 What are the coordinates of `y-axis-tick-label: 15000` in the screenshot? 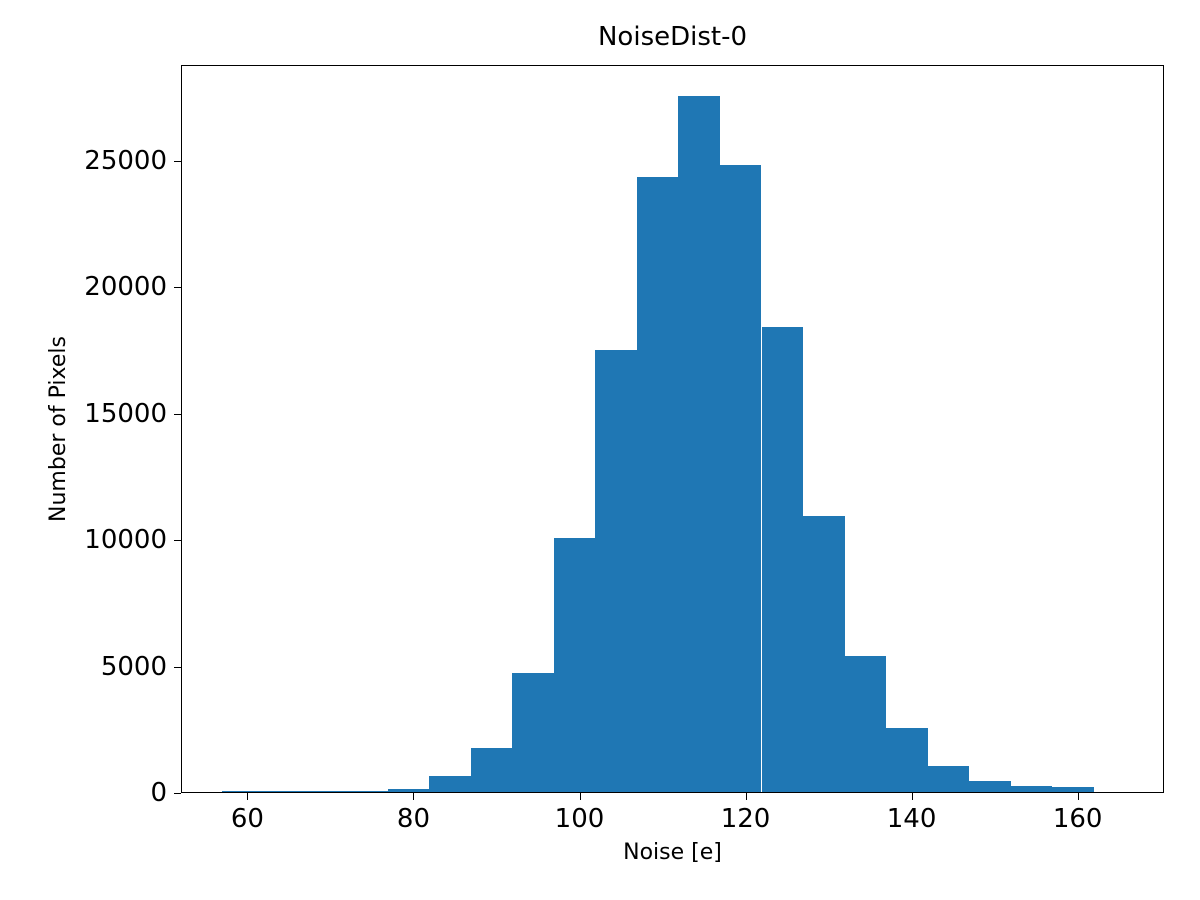 It's located at (125, 413).